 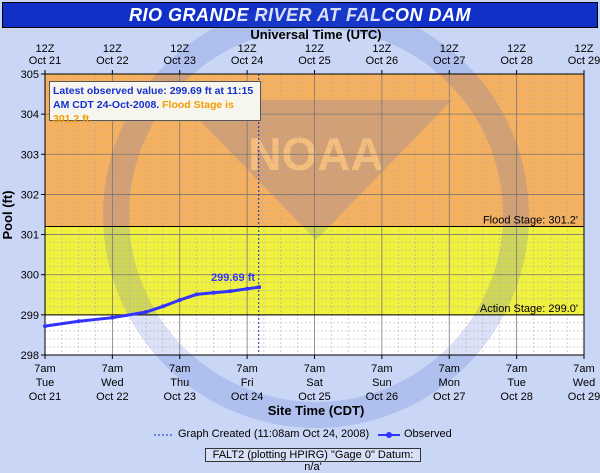 What do you see at coordinates (30, 236) in the screenshot?
I see `y-tick-label: 301` at bounding box center [30, 236].